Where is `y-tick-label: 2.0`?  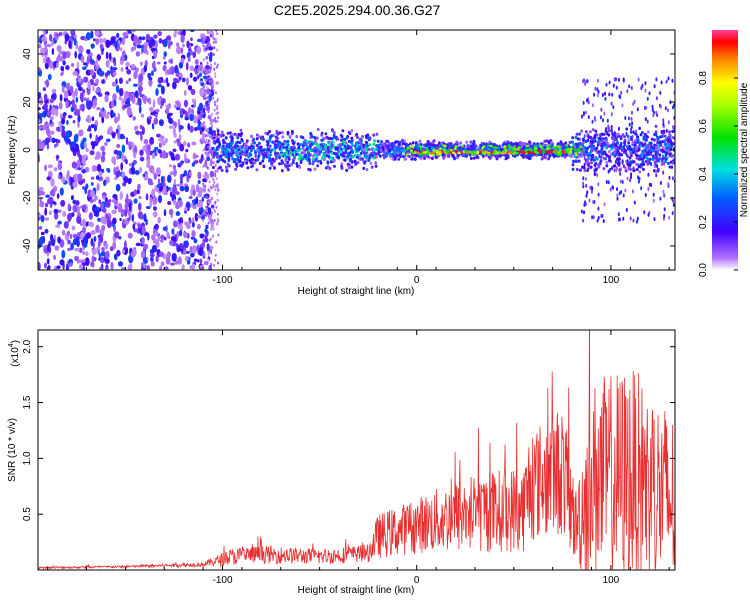 y-tick-label: 2.0 is located at coordinates (27, 346).